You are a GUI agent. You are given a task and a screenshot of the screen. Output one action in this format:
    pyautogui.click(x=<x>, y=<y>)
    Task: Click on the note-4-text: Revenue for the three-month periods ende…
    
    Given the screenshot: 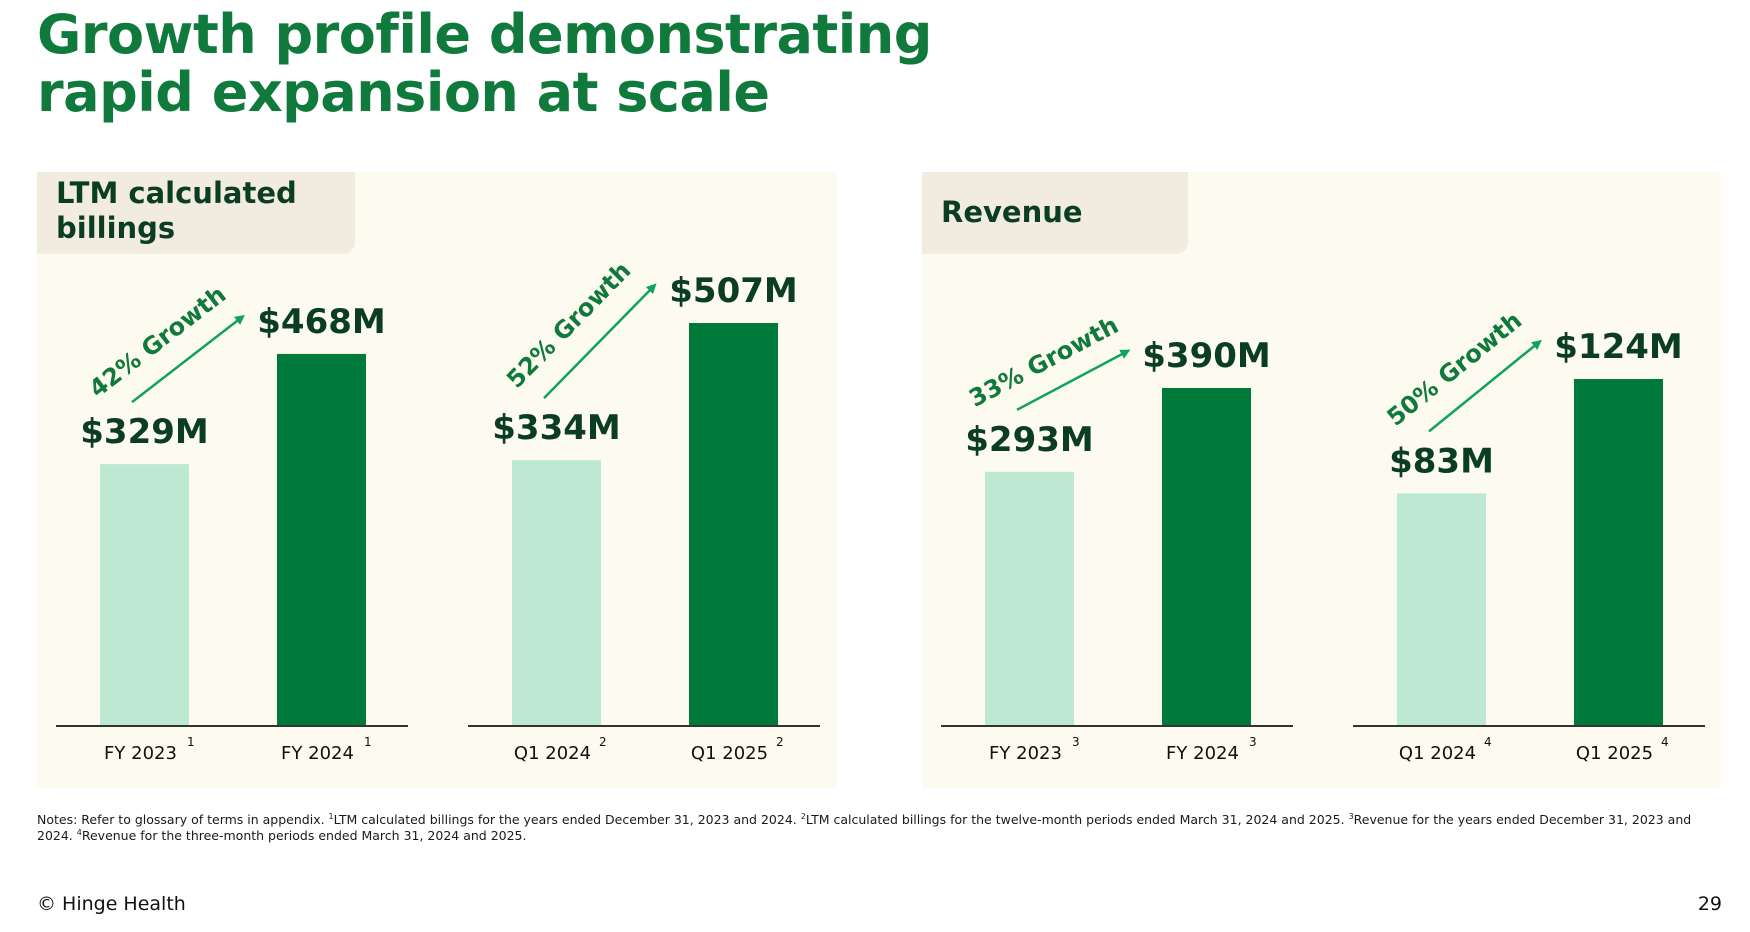 What is the action you would take?
    pyautogui.click(x=304, y=835)
    